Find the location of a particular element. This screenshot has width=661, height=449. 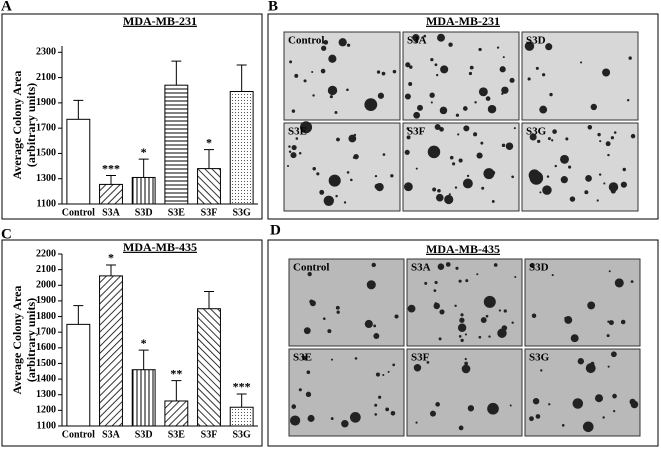

y-tick-label: 1600 is located at coordinates (46, 347).